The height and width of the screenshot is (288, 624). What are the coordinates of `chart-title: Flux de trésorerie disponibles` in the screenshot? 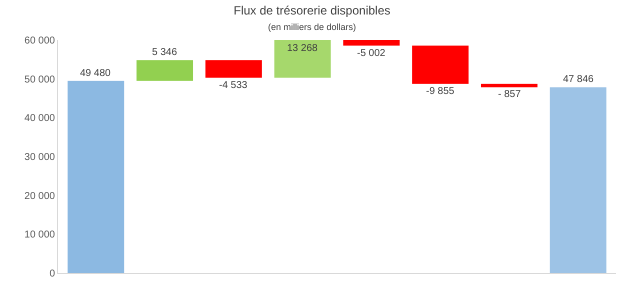 It's located at (312, 10).